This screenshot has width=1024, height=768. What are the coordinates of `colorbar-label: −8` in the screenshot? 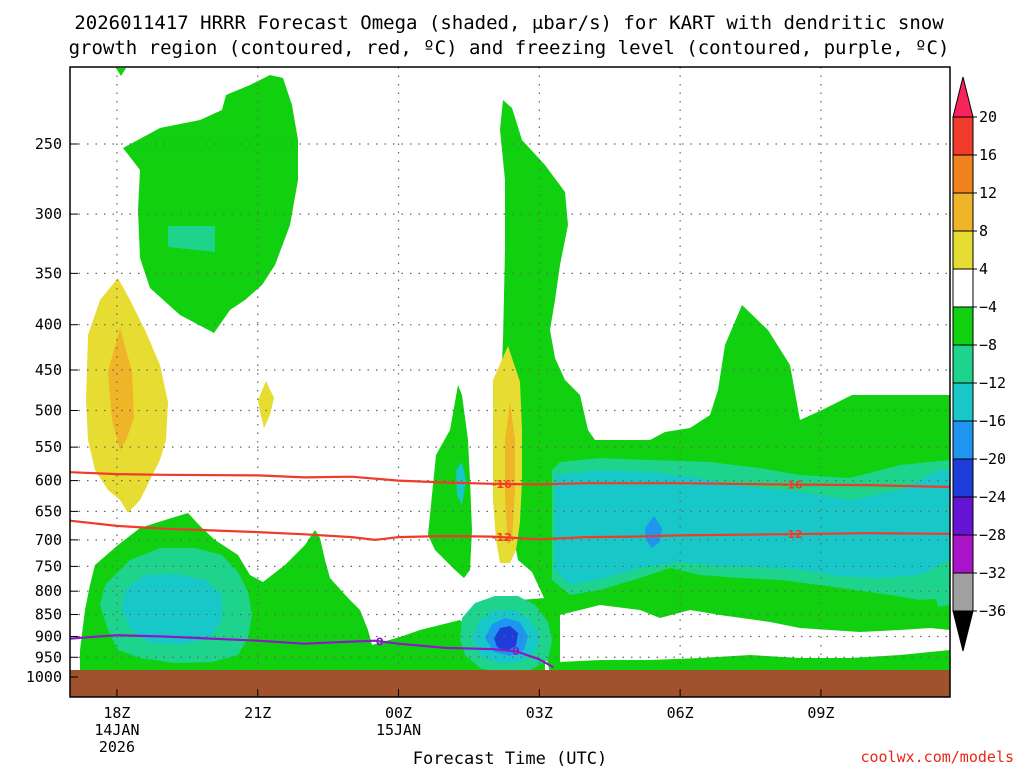 It's located at (988, 345).